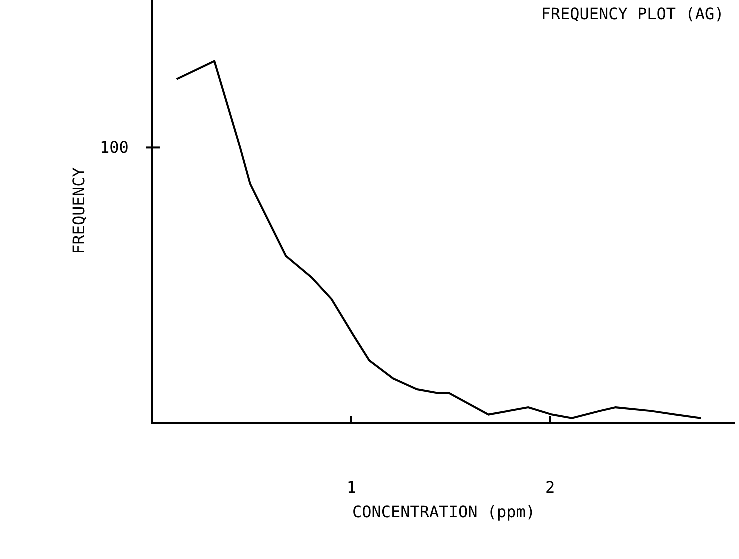 The image size is (739, 559). Describe the element at coordinates (351, 488) in the screenshot. I see `x-tick-label: 1` at that location.